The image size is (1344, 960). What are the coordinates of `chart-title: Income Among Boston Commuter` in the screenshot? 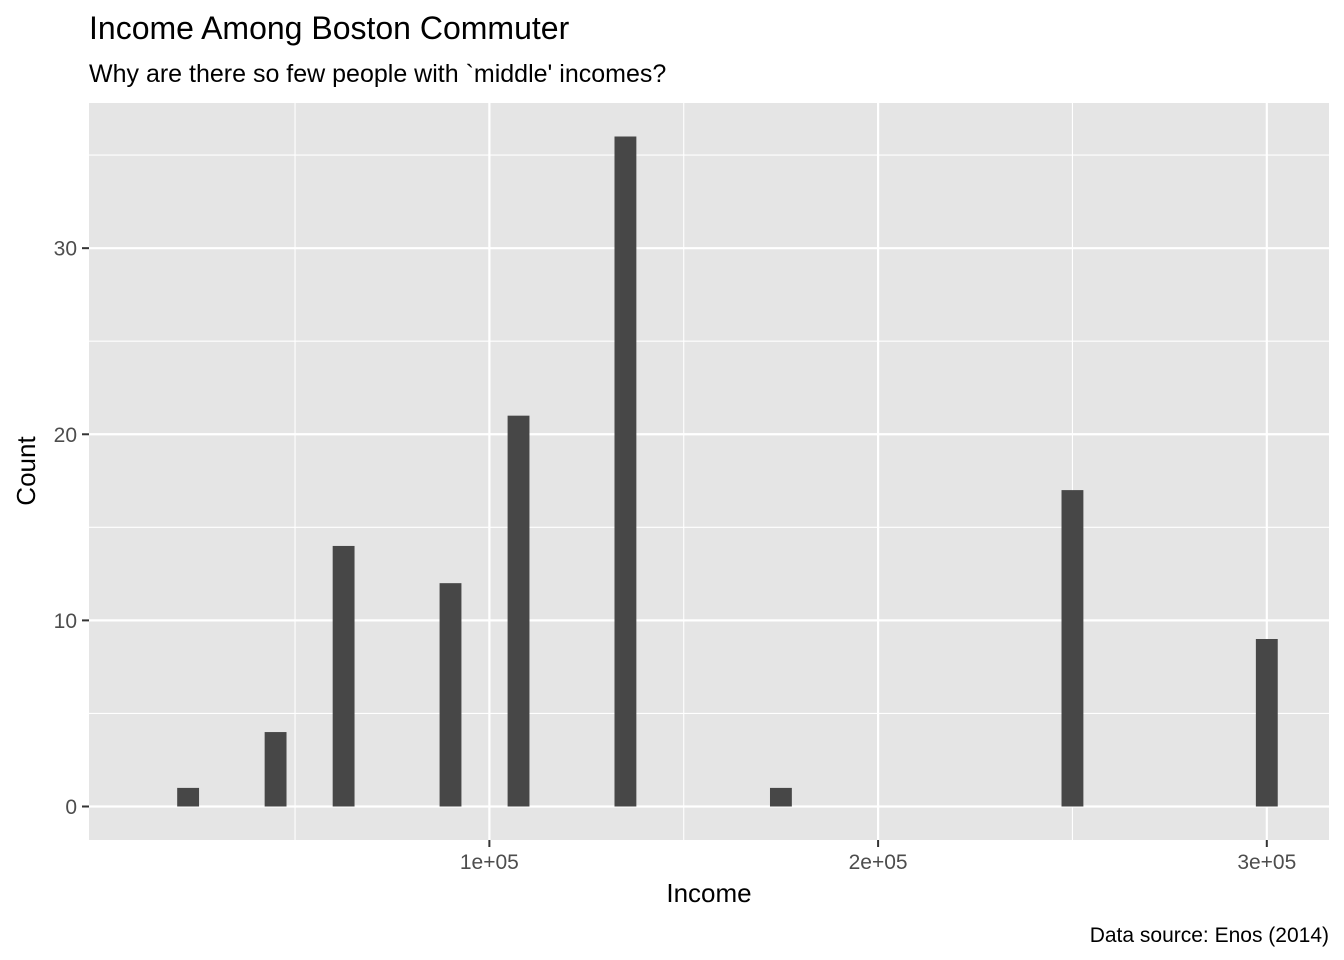 It's located at (329, 28).